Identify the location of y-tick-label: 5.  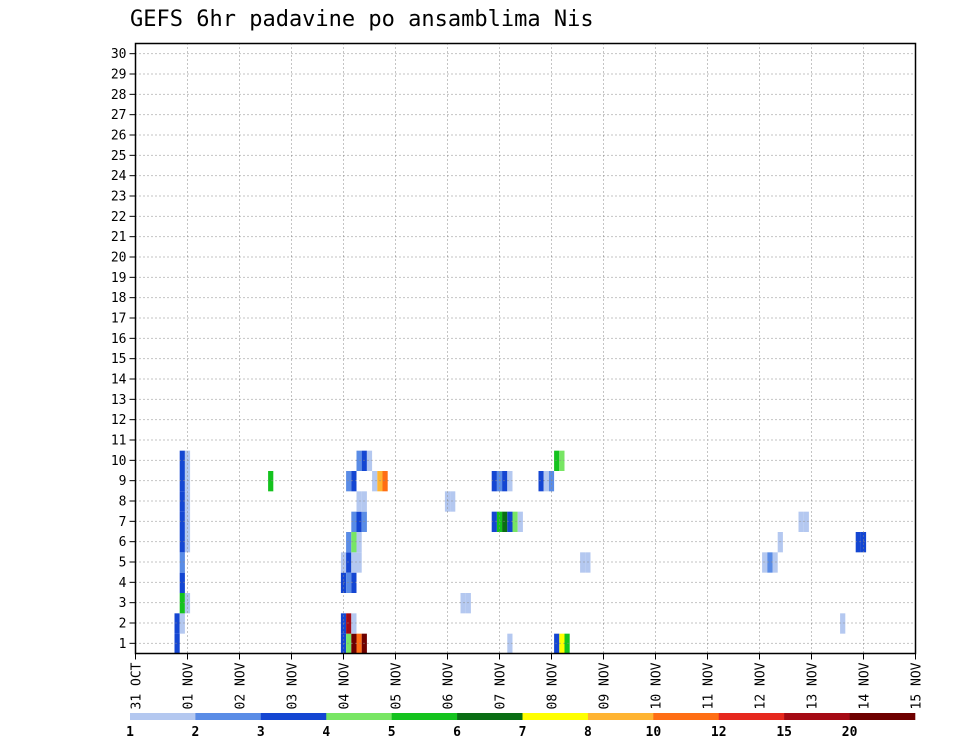
(123, 563).